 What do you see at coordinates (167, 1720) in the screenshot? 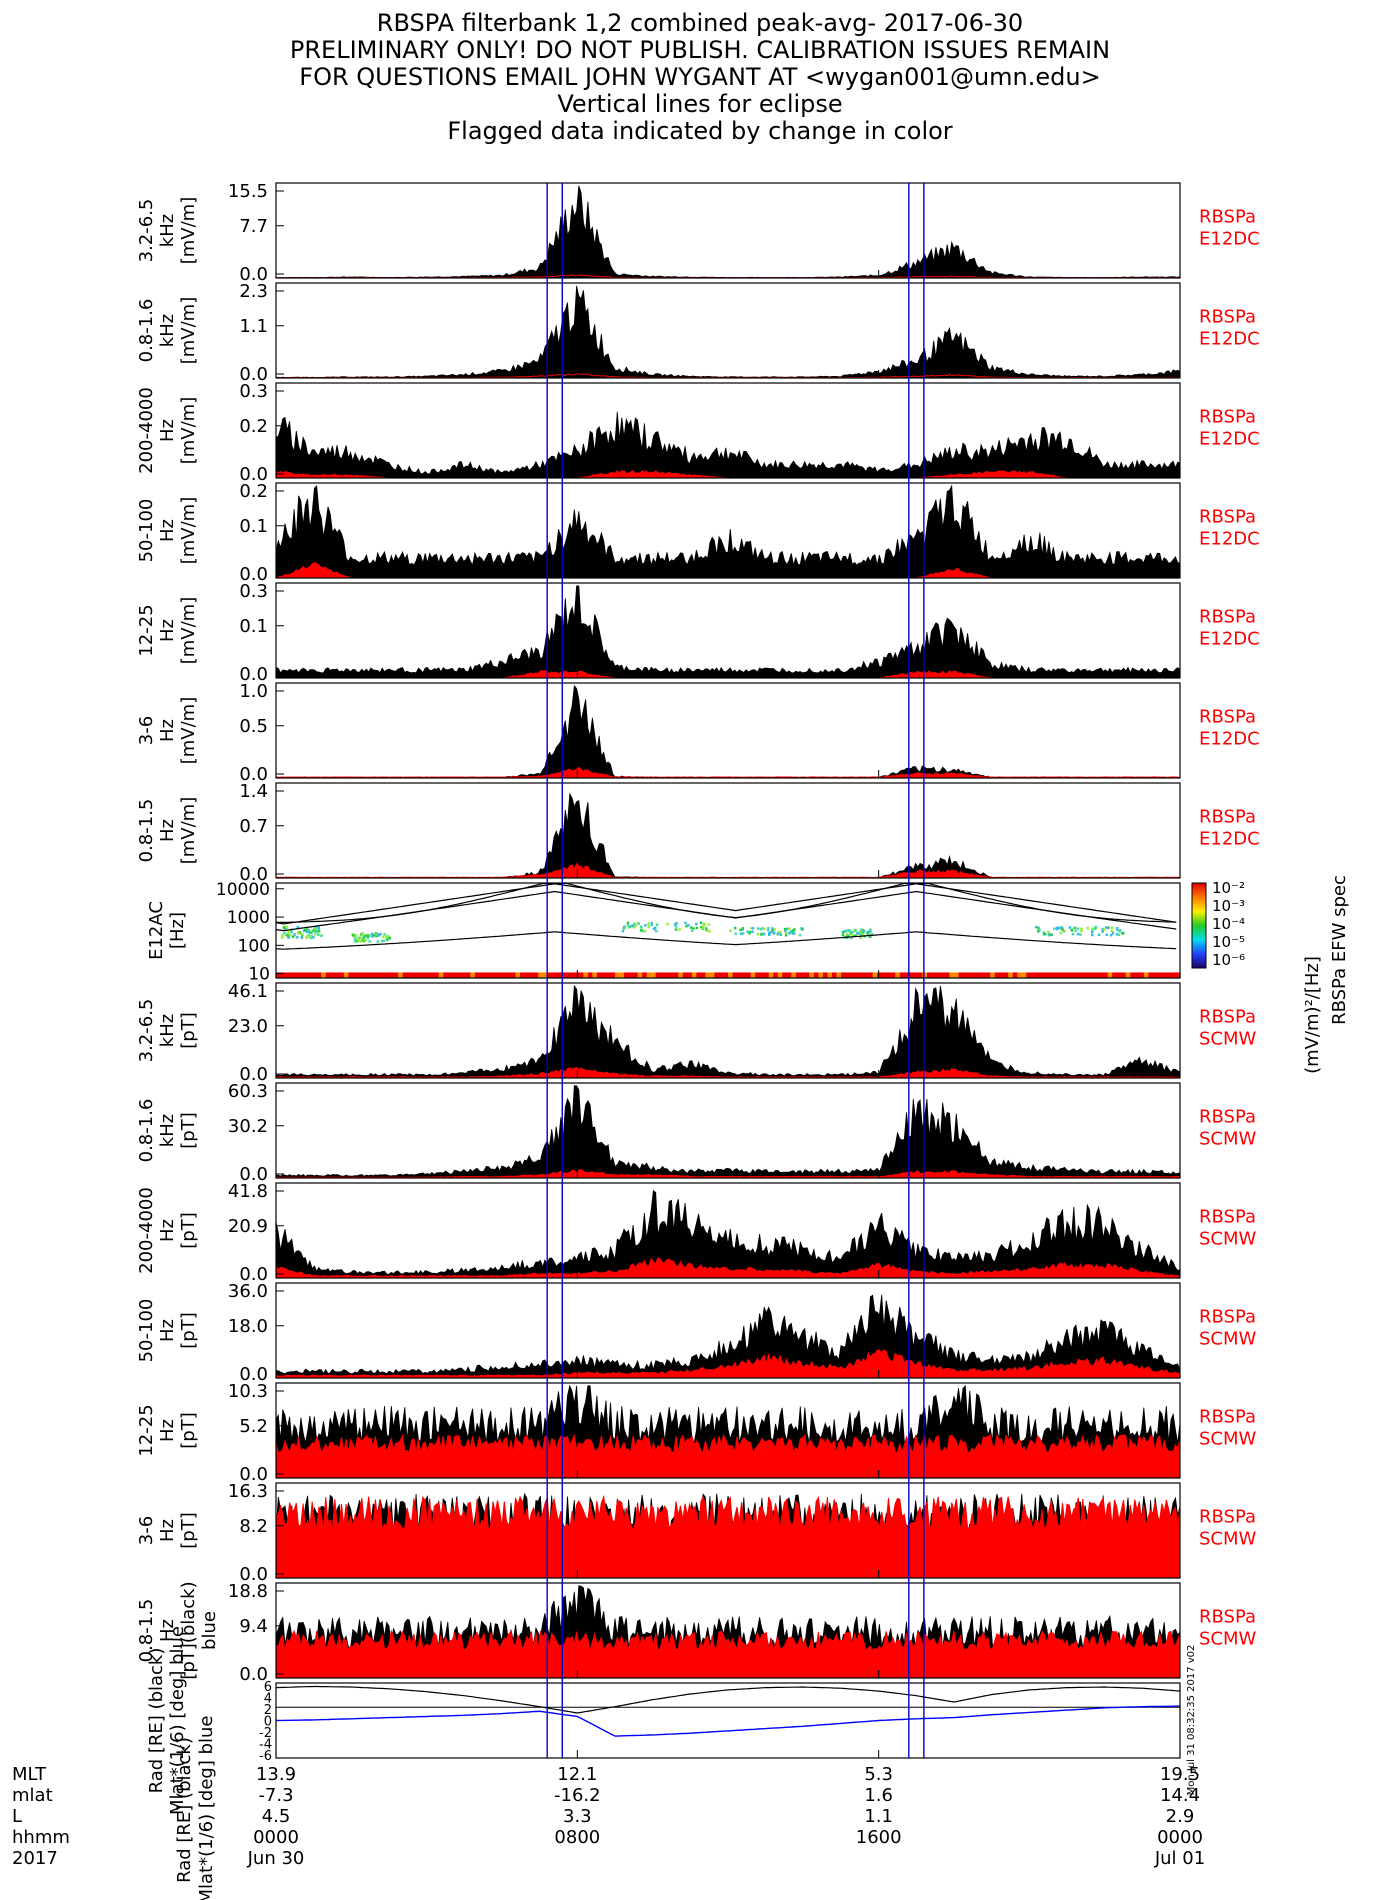
I see `panel-16-ylabel: Rad [RE] (black) Mlat*(1/6) [deg] blue` at bounding box center [167, 1720].